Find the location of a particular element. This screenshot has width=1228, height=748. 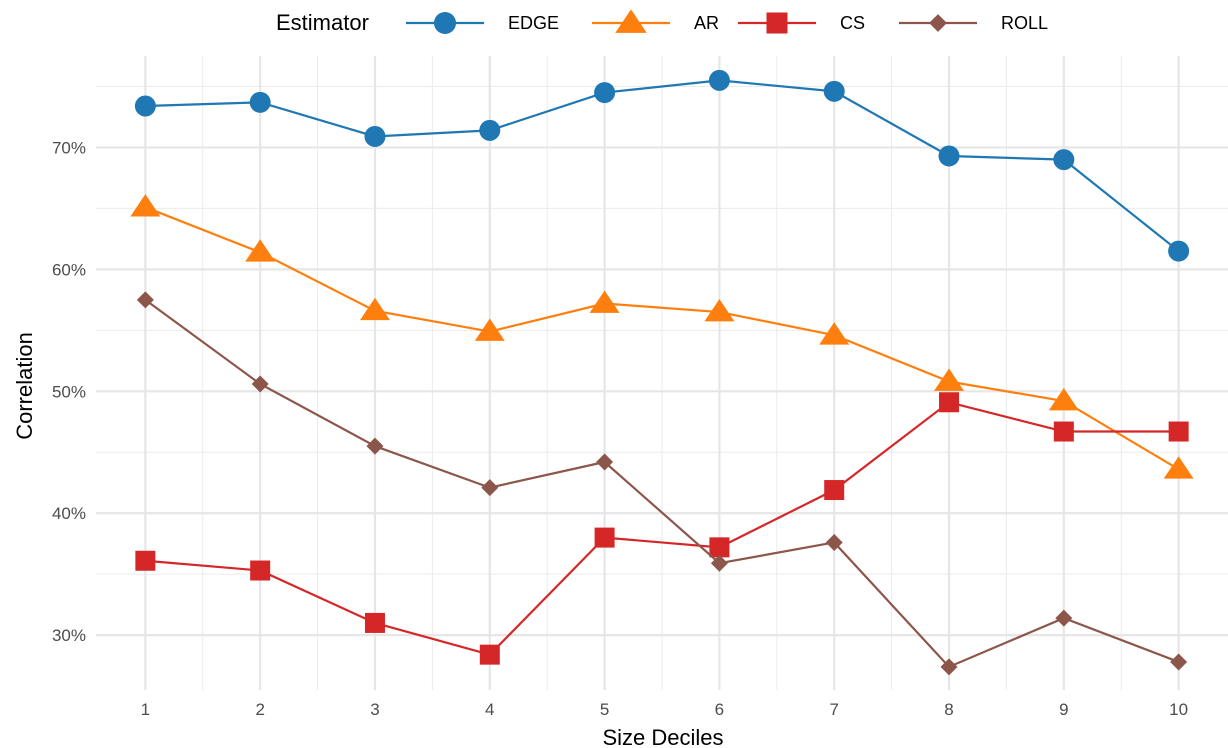

x-tick-label: 2 is located at coordinates (259, 709).